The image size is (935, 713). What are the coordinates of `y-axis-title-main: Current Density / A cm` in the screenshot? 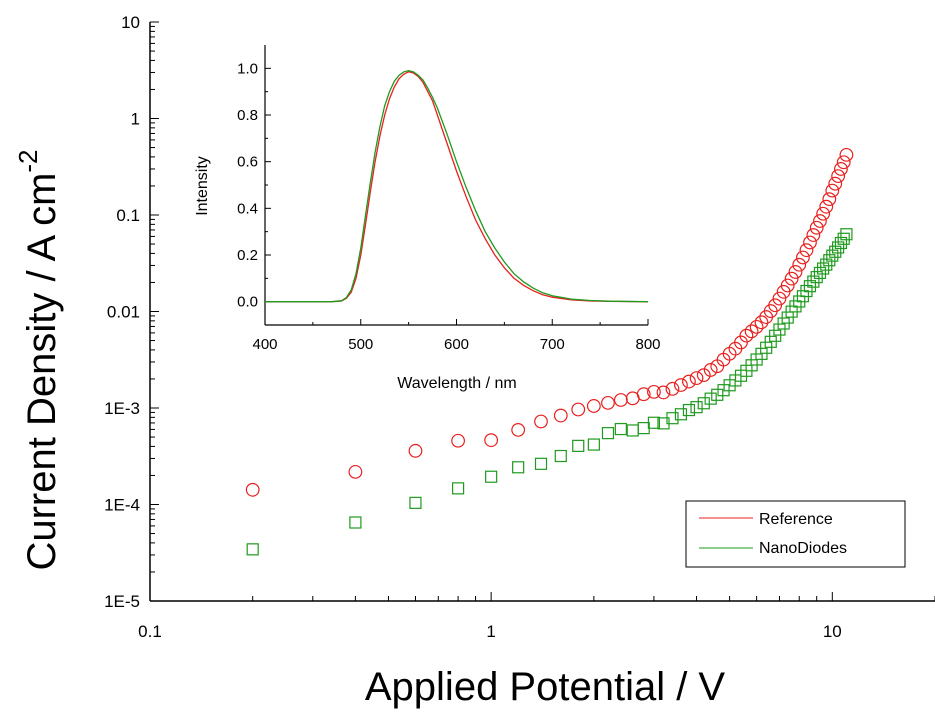 It's located at (42, 372).